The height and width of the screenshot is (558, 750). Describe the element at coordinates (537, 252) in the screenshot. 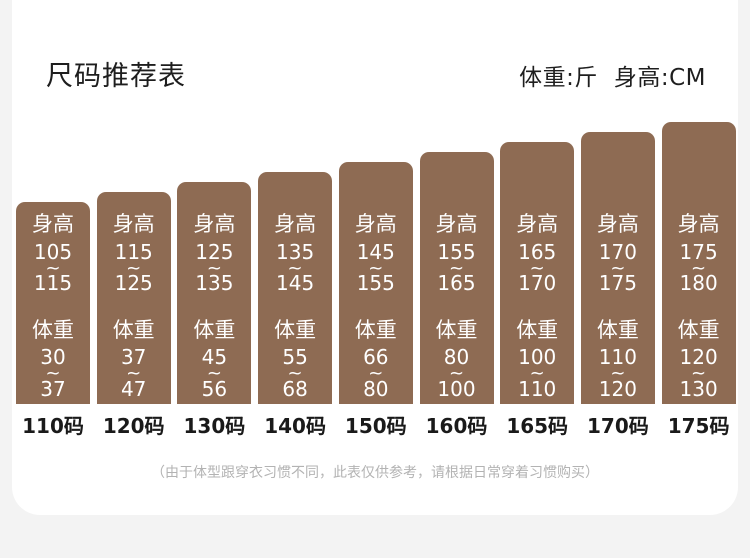

I see `height-min-value: 165` at that location.